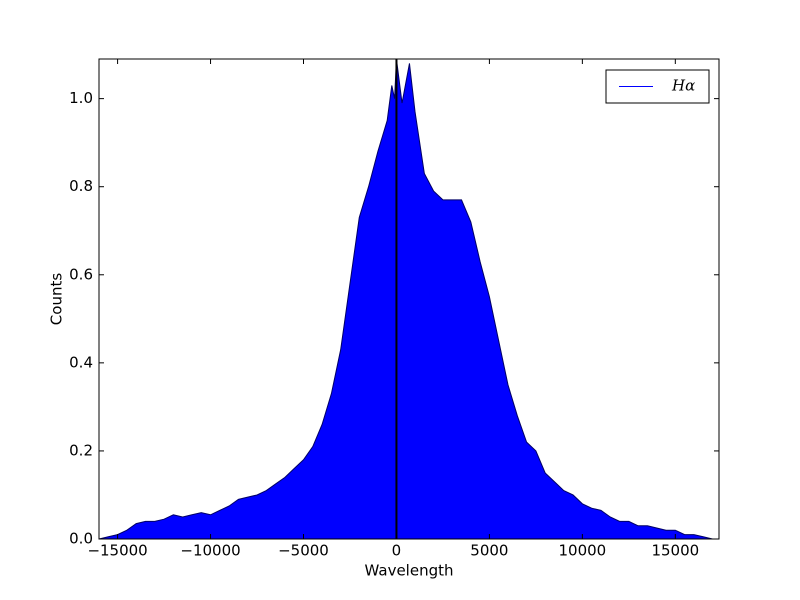 The width and height of the screenshot is (800, 600). I want to click on legend: Hα, so click(657, 86).